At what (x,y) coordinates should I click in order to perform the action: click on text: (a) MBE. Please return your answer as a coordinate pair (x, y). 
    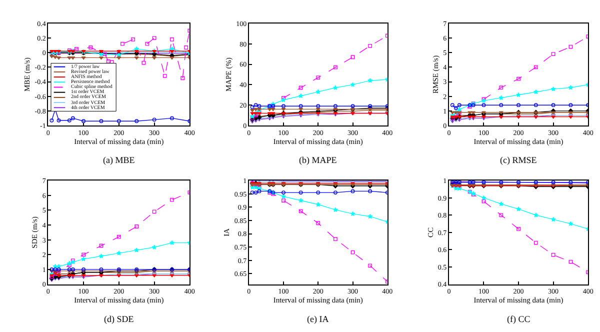
    Looking at the image, I should click on (119, 160).